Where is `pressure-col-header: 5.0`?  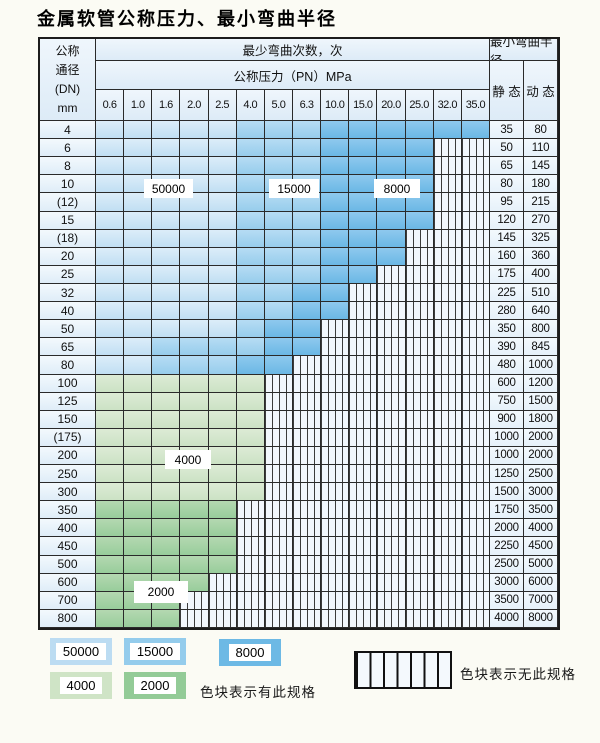
pressure-col-header: 5.0 is located at coordinates (278, 105).